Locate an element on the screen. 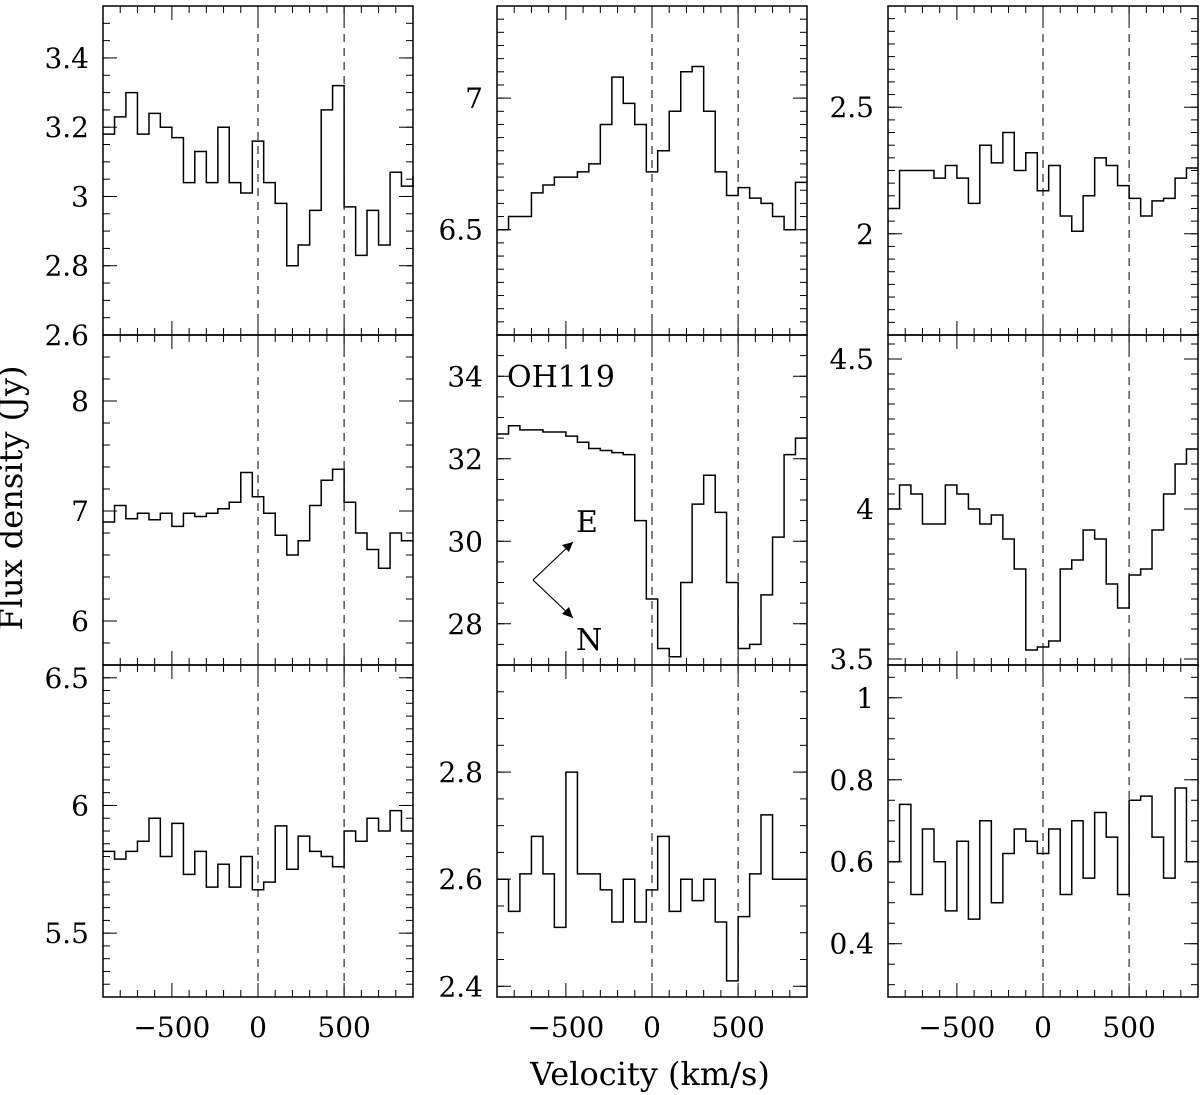  spectrum-panel-9: 0.4 0.6 0.8 1 −500 0 500 is located at coordinates (1014, 854).